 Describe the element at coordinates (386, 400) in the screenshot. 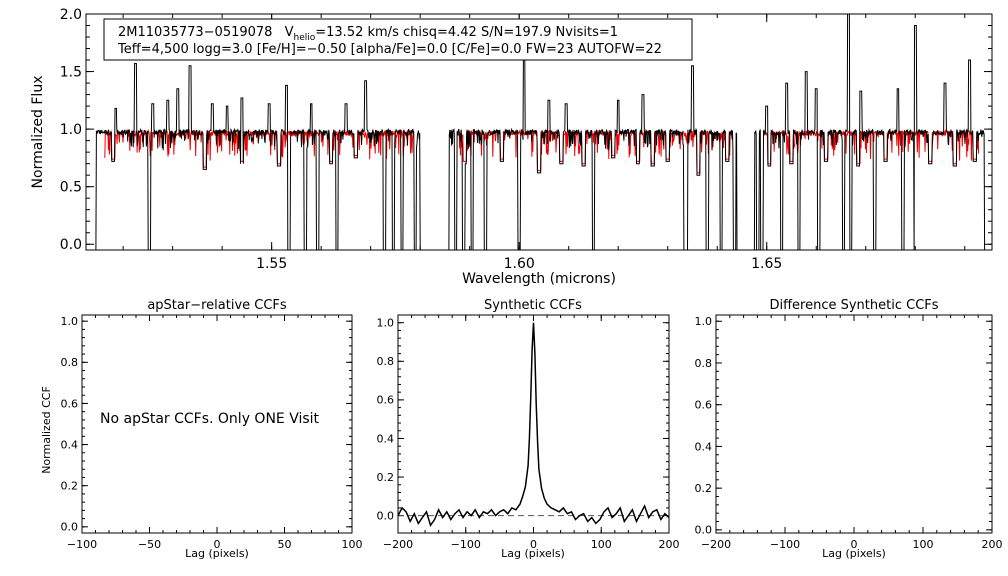

I see `synthetic-ytick-label: 0.6` at that location.